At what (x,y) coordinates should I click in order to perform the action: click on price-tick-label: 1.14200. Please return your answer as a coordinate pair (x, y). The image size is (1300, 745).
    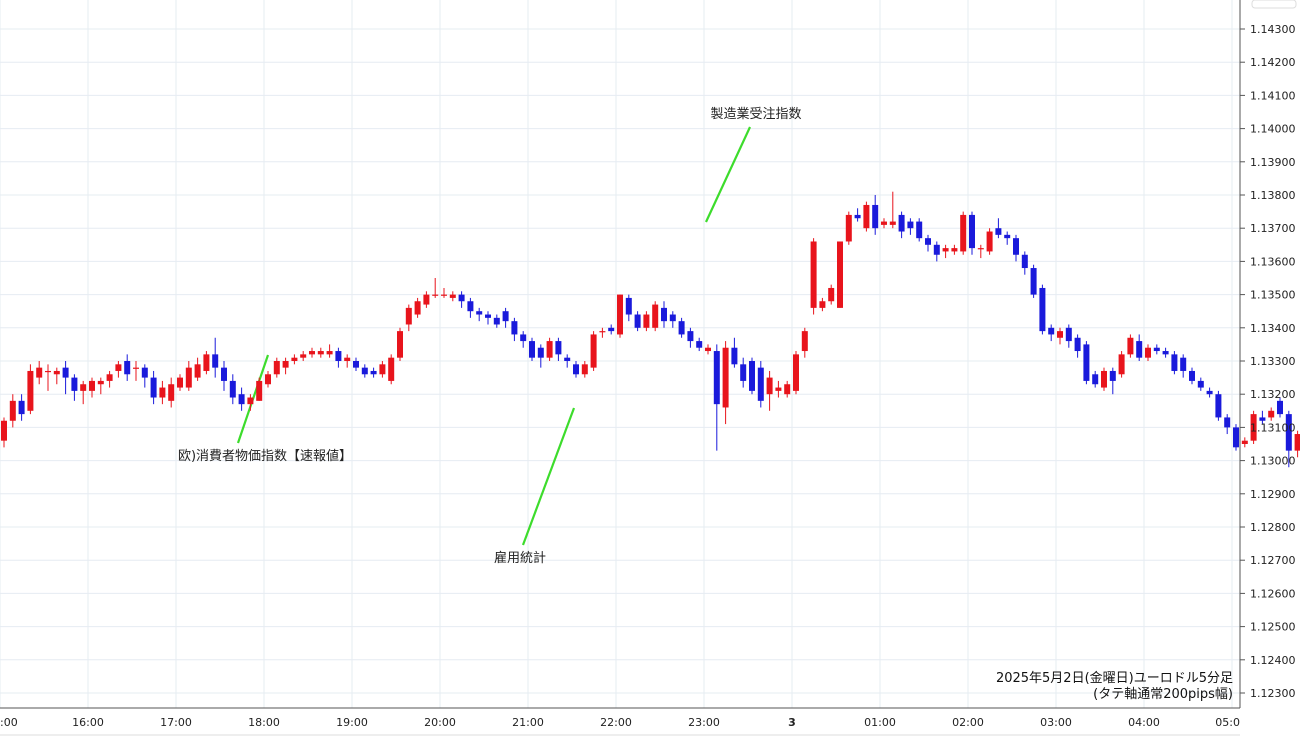
    Looking at the image, I should click on (1273, 62).